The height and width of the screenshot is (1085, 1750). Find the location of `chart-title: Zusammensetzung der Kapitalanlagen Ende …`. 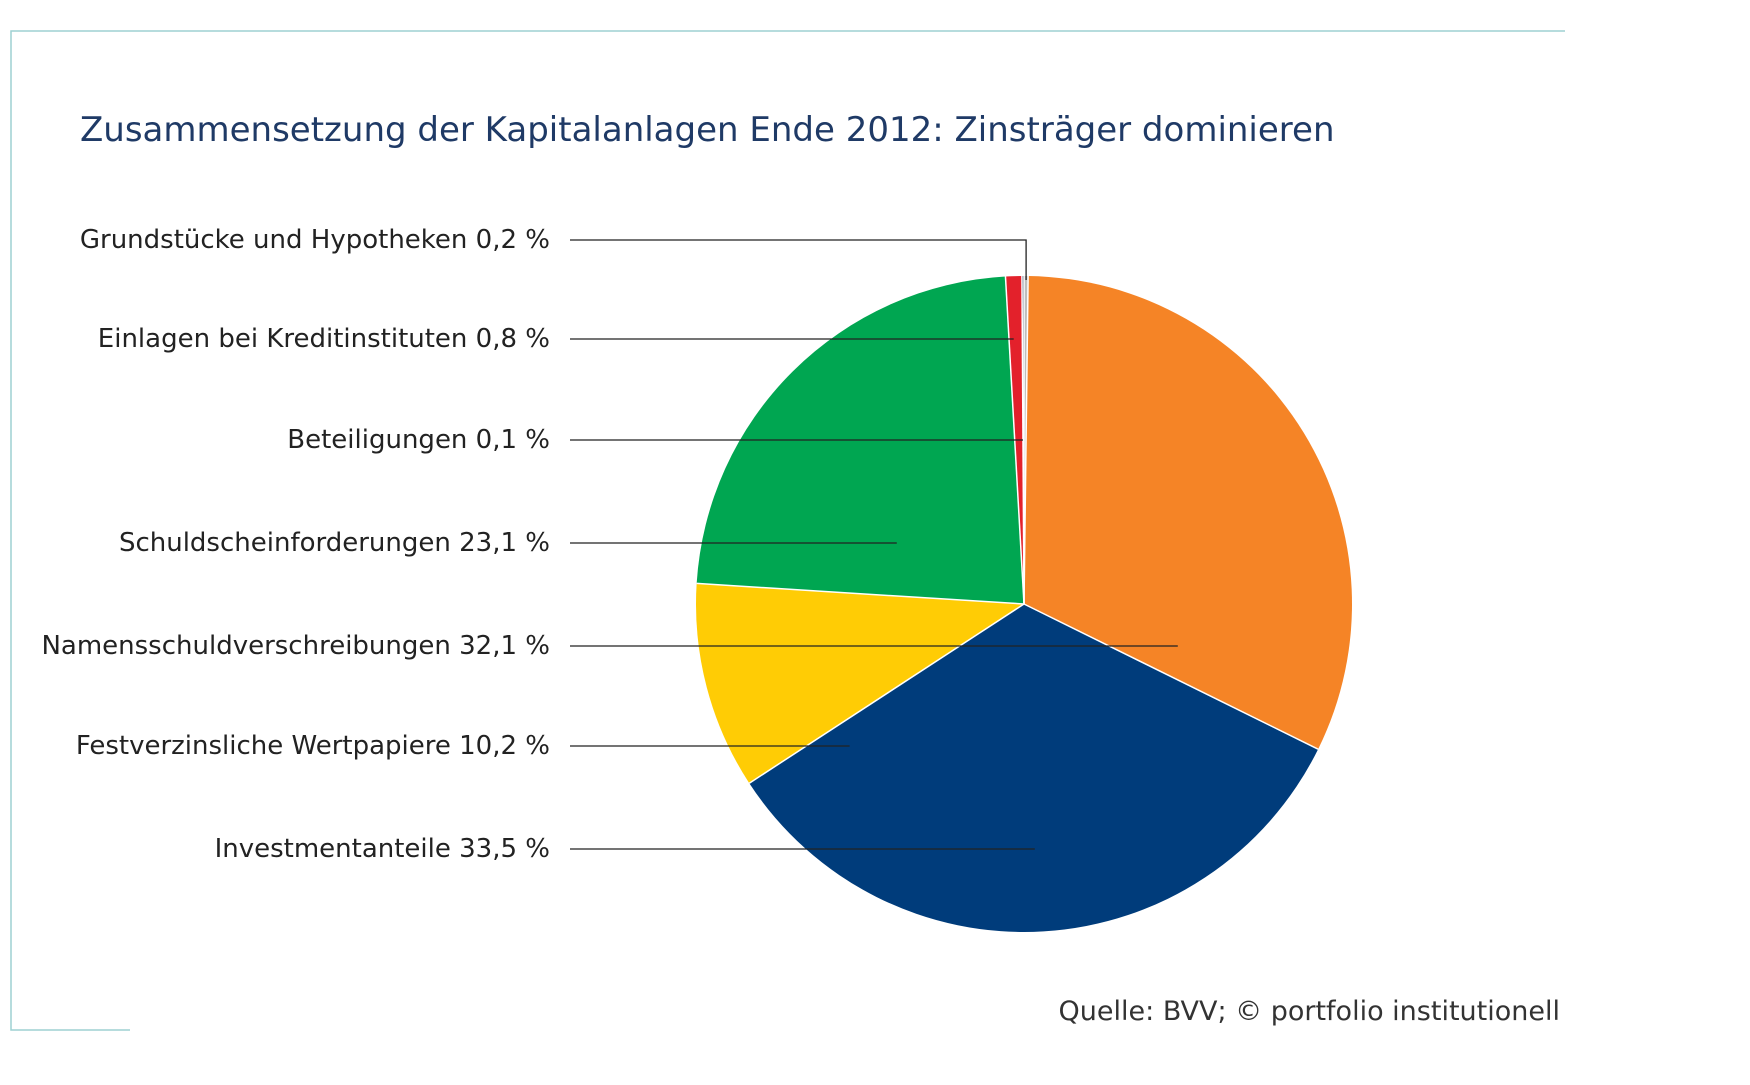

chart-title: Zusammensetzung der Kapitalanlagen Ende … is located at coordinates (707, 130).